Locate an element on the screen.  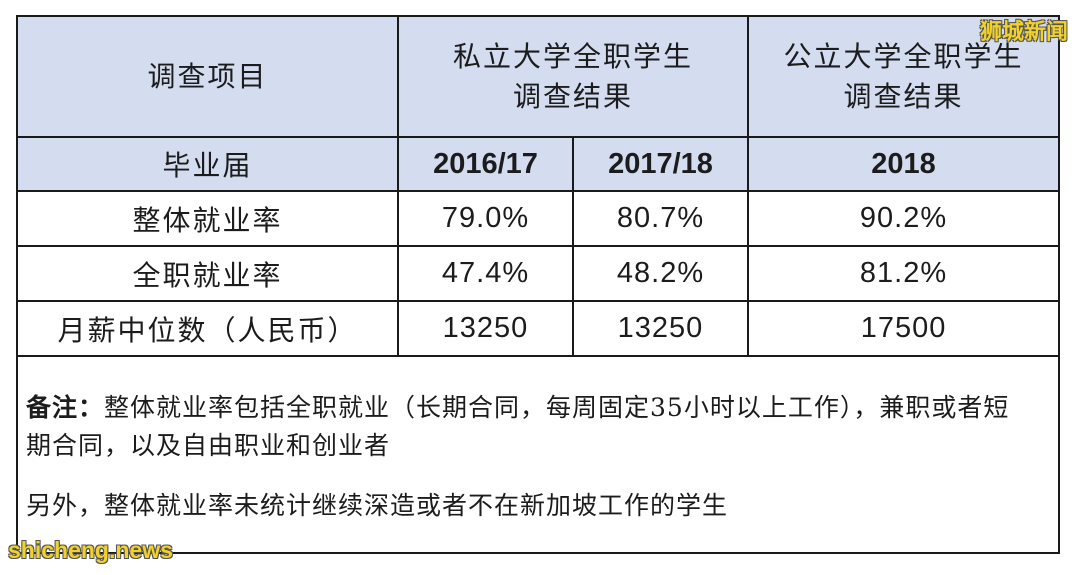
row-value: 47.4% is located at coordinates (485, 273).